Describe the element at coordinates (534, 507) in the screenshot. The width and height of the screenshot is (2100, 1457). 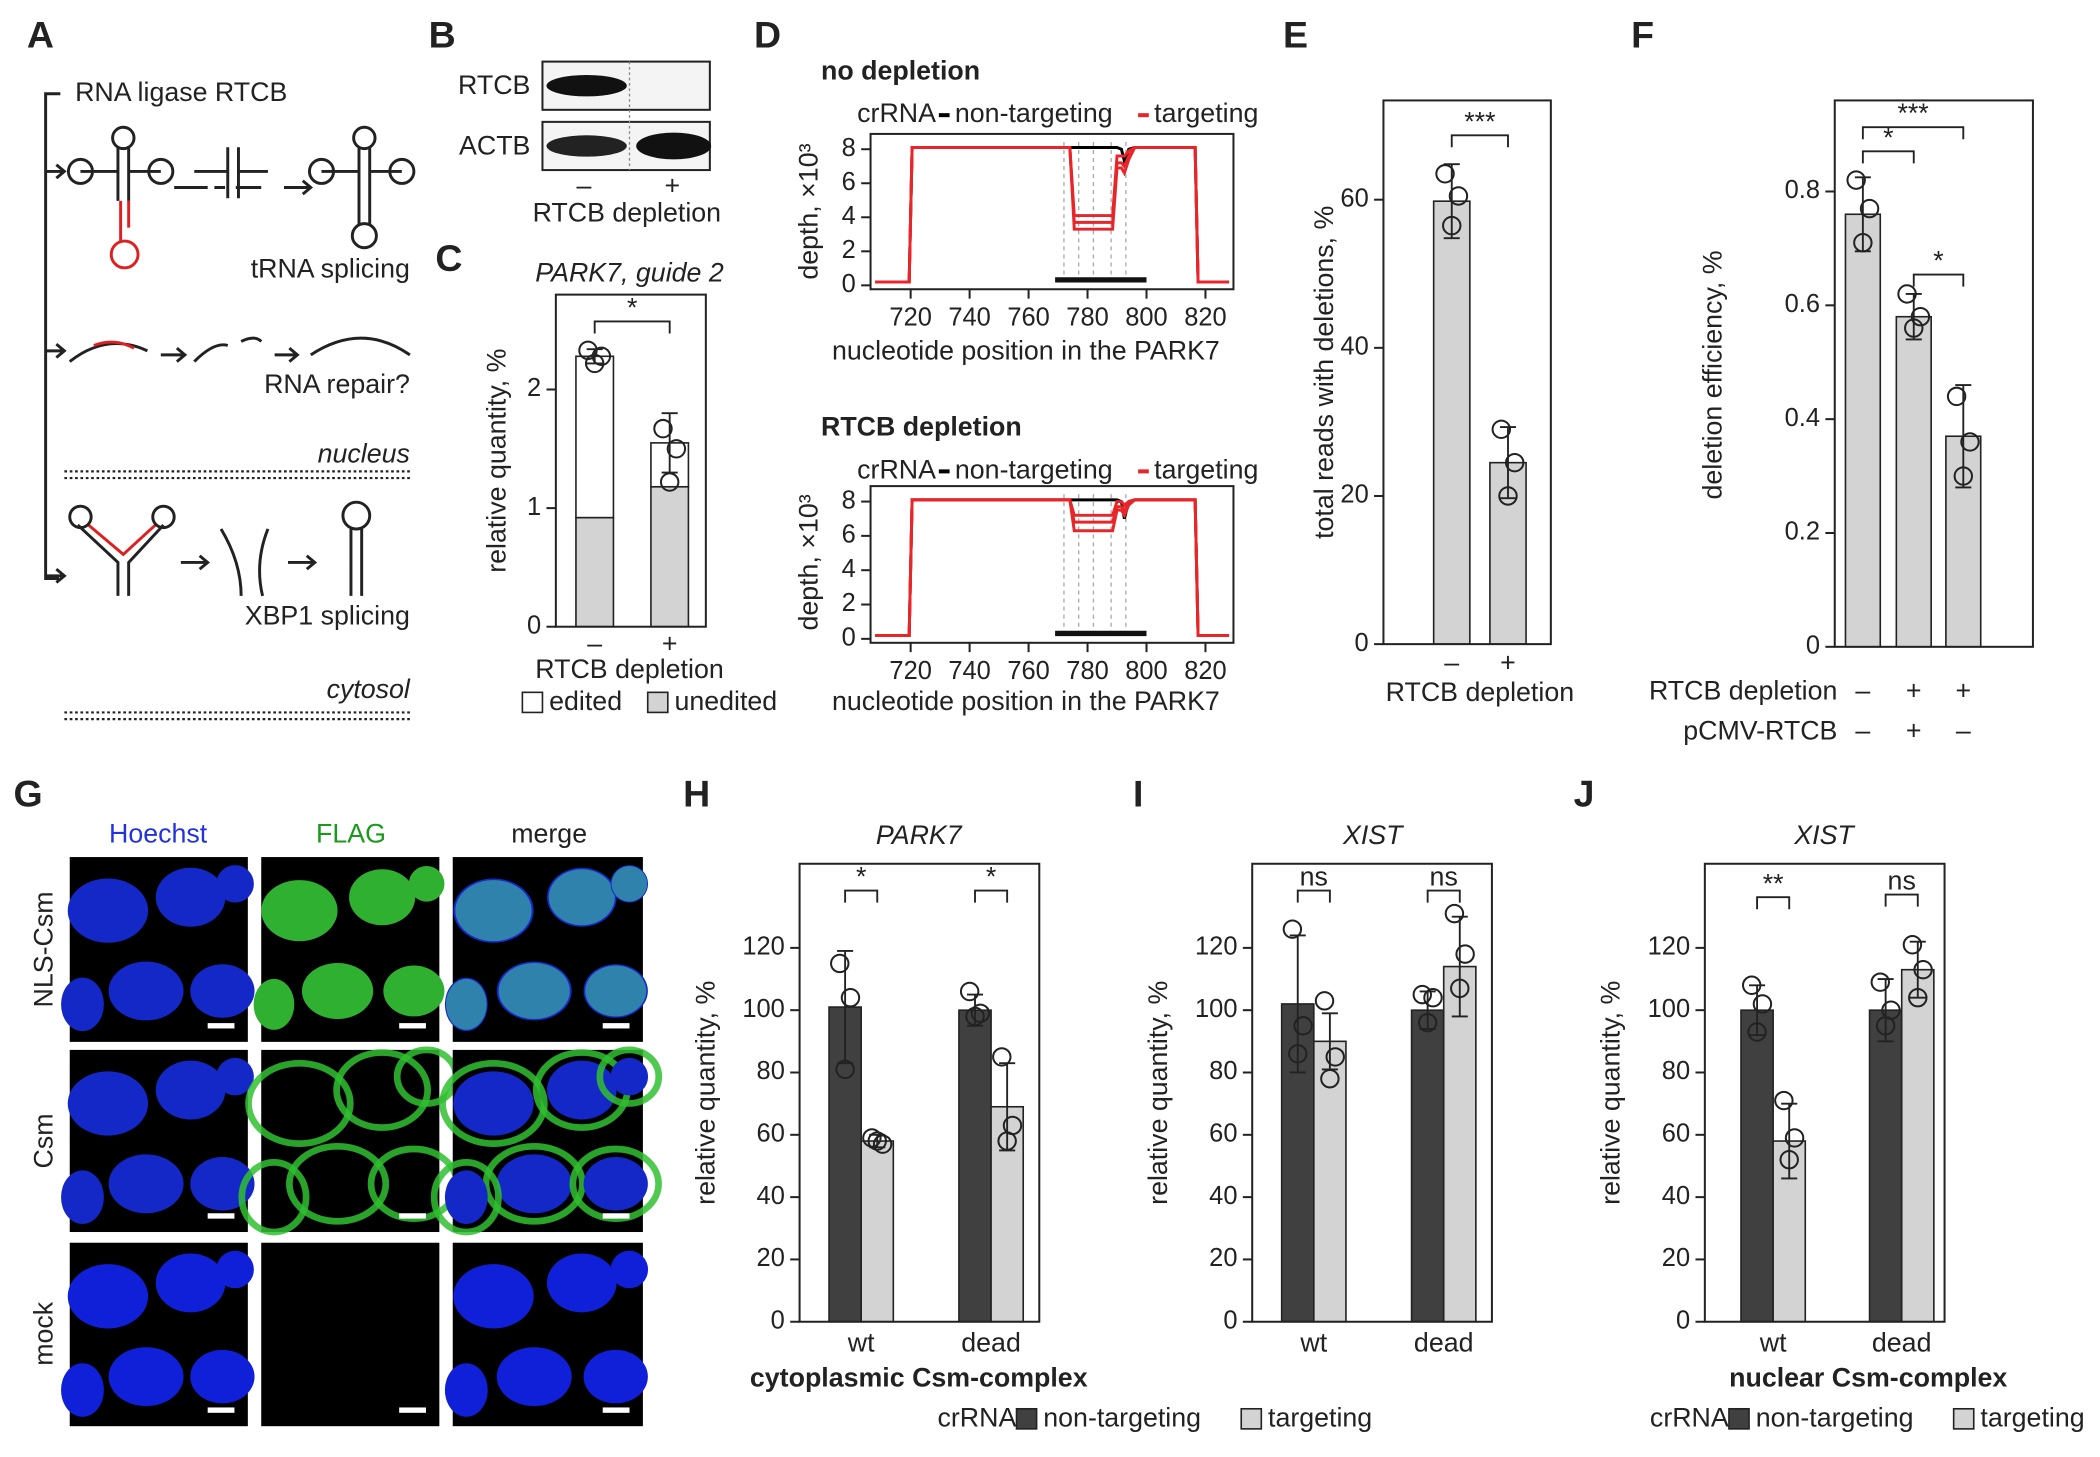
I see `y-tick-label: 1` at that location.